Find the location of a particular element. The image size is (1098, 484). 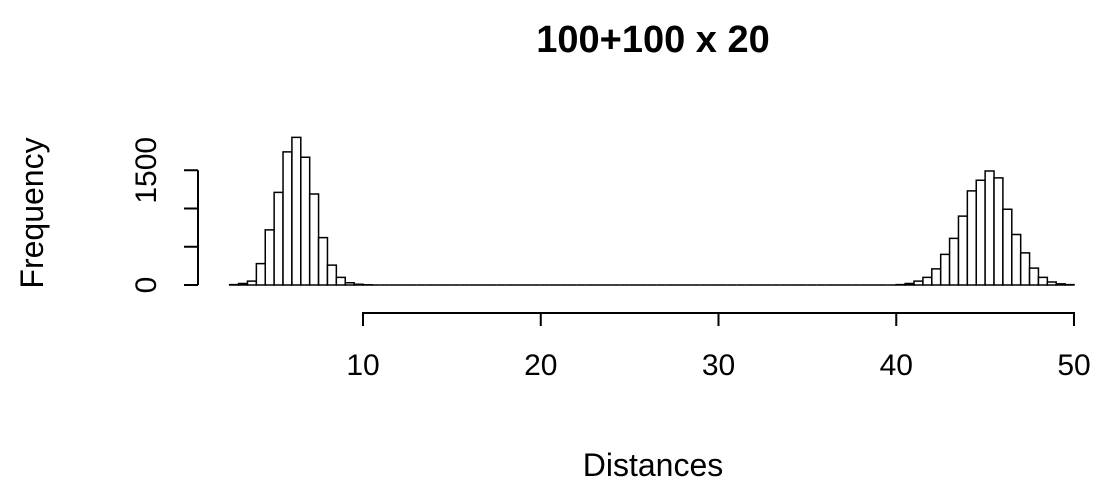

y-tick-label: 0 is located at coordinates (146, 285).